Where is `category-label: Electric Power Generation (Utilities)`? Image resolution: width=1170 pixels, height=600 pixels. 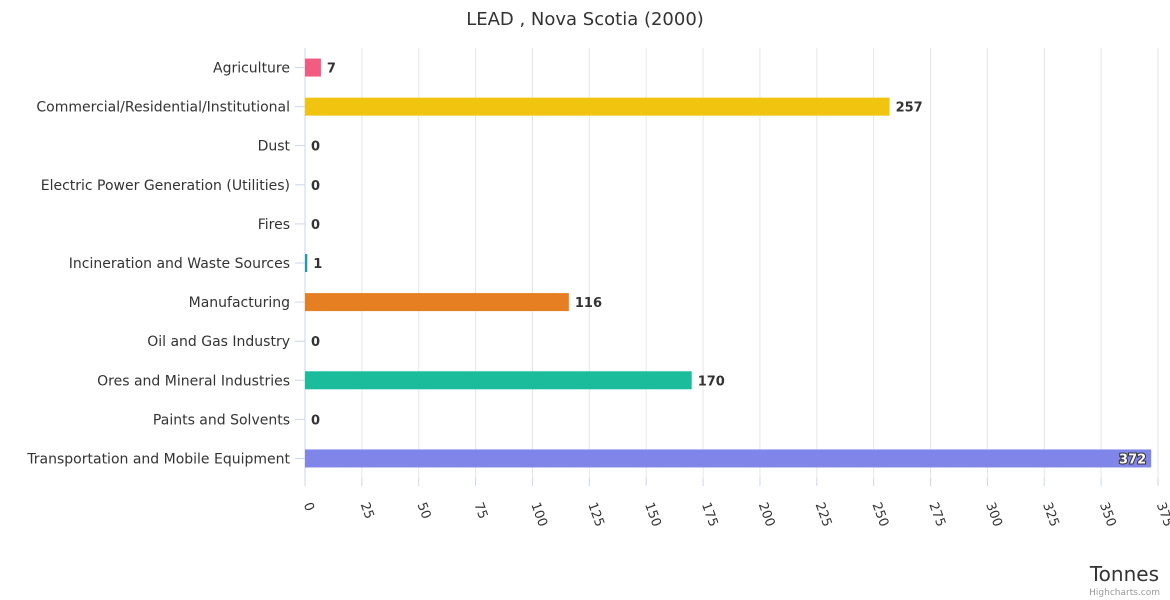
category-label: Electric Power Generation (Utilities) is located at coordinates (165, 186).